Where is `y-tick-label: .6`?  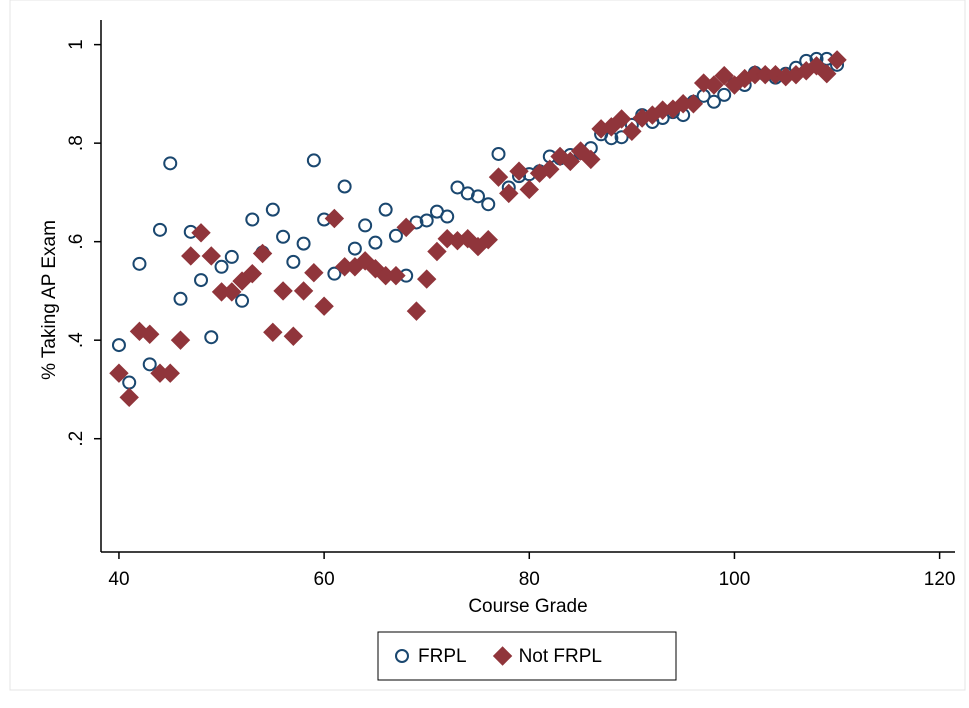 y-tick-label: .6 is located at coordinates (76, 242).